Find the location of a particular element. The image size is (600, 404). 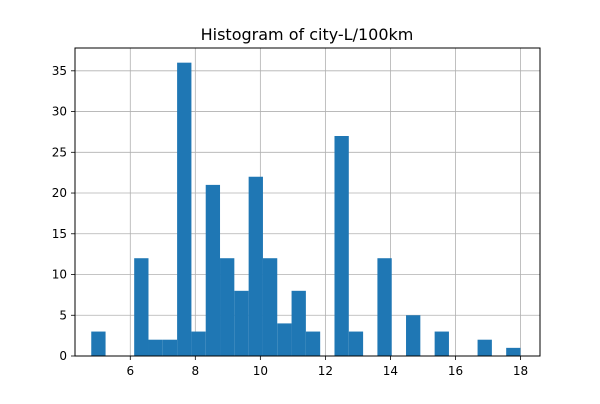

chart-title: Histogram of city-L/100km is located at coordinates (307, 34).